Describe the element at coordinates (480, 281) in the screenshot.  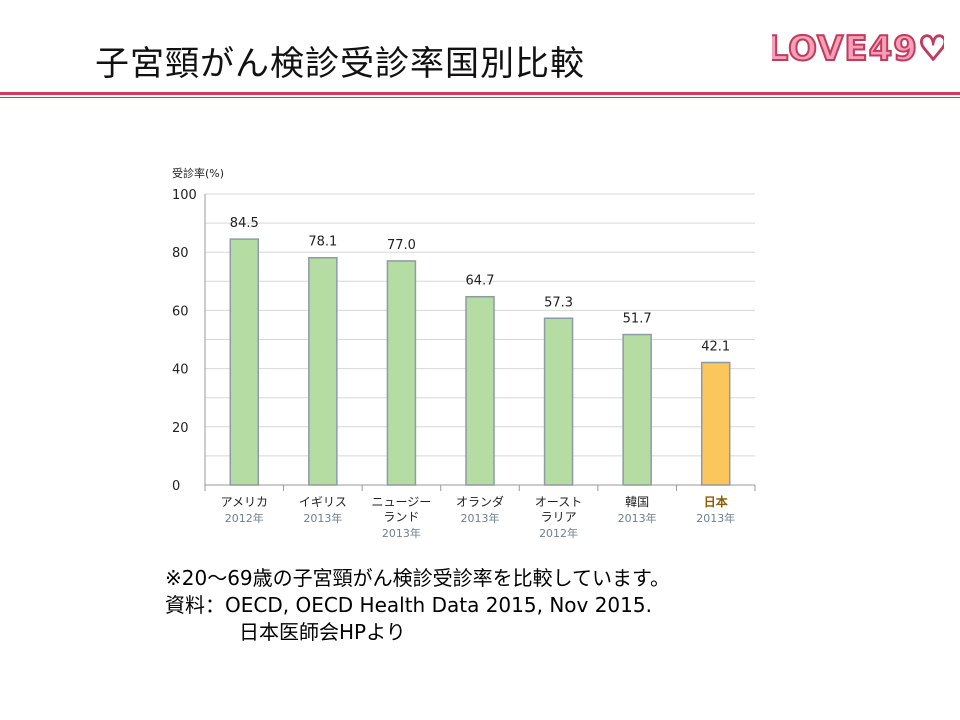
I see `value-label: 64.7` at that location.